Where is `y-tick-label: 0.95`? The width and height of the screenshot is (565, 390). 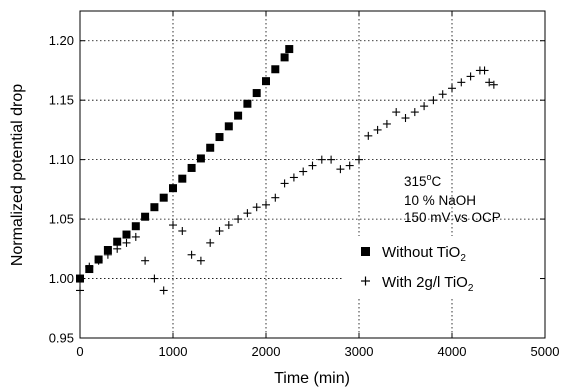 y-tick-label: 0.95 is located at coordinates (61, 338).